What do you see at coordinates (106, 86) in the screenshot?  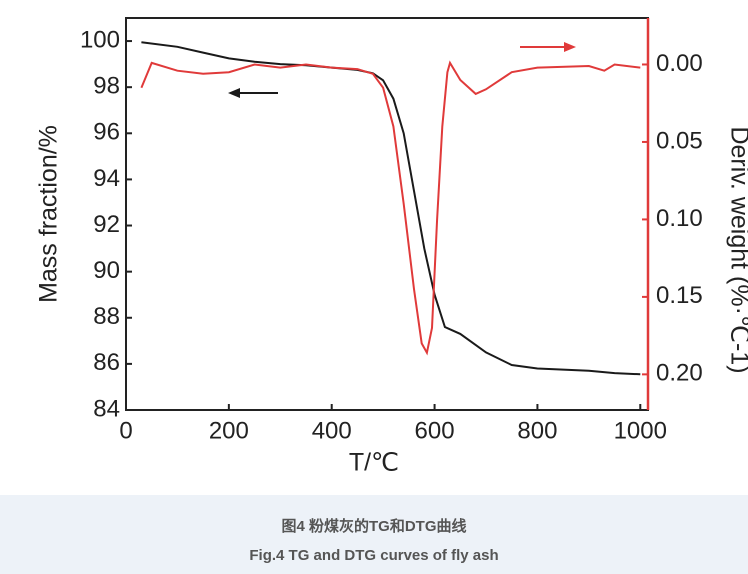 I see `y-tick-label: 98` at bounding box center [106, 86].